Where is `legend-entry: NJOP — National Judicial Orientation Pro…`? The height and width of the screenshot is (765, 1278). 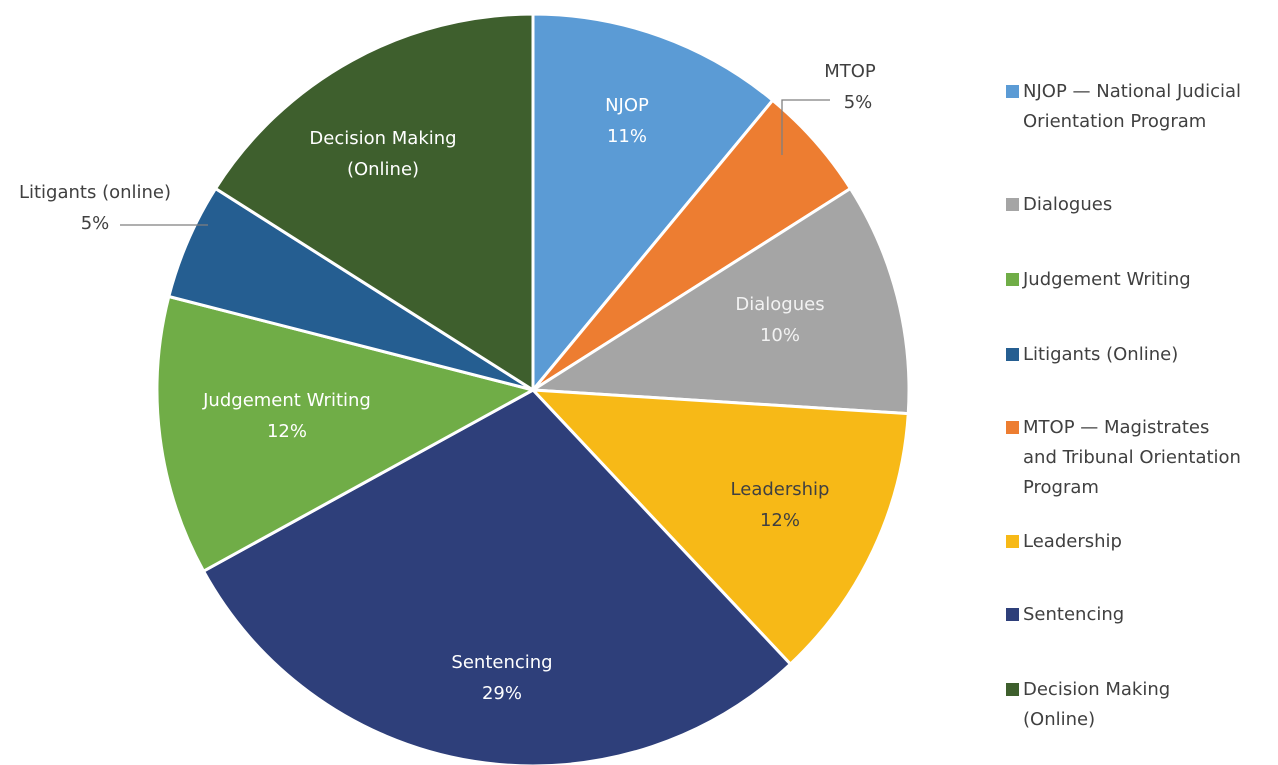 legend-entry: NJOP — National Judicial Orientation Pro… is located at coordinates (1126, 107).